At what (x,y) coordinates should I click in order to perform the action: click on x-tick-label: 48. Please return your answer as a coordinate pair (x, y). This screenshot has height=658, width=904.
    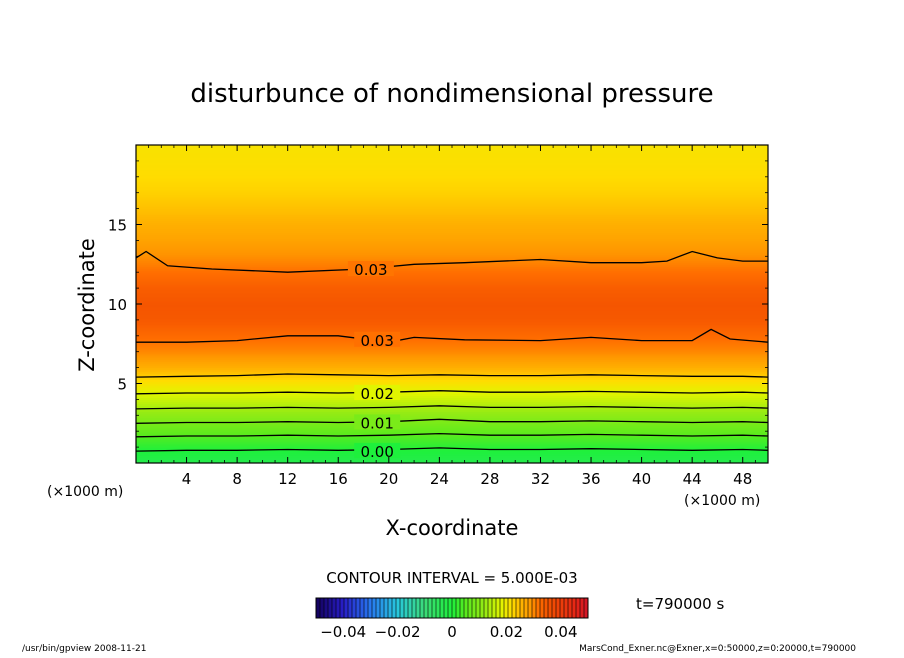
    Looking at the image, I should click on (742, 479).